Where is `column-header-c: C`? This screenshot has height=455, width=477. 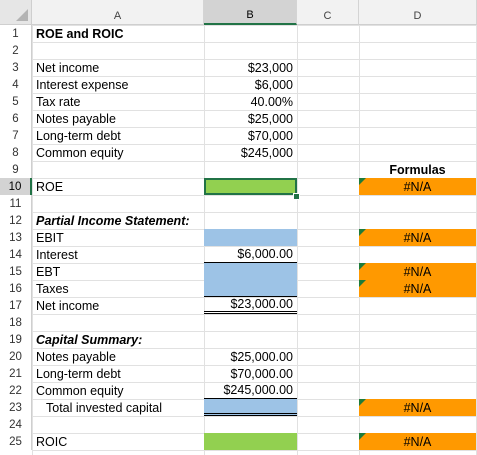
column-header-c: C is located at coordinates (328, 12).